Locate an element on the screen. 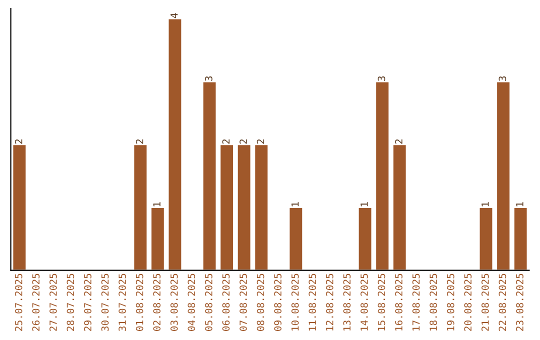  x-tick-label: 12.08.2025 is located at coordinates (330, 302).